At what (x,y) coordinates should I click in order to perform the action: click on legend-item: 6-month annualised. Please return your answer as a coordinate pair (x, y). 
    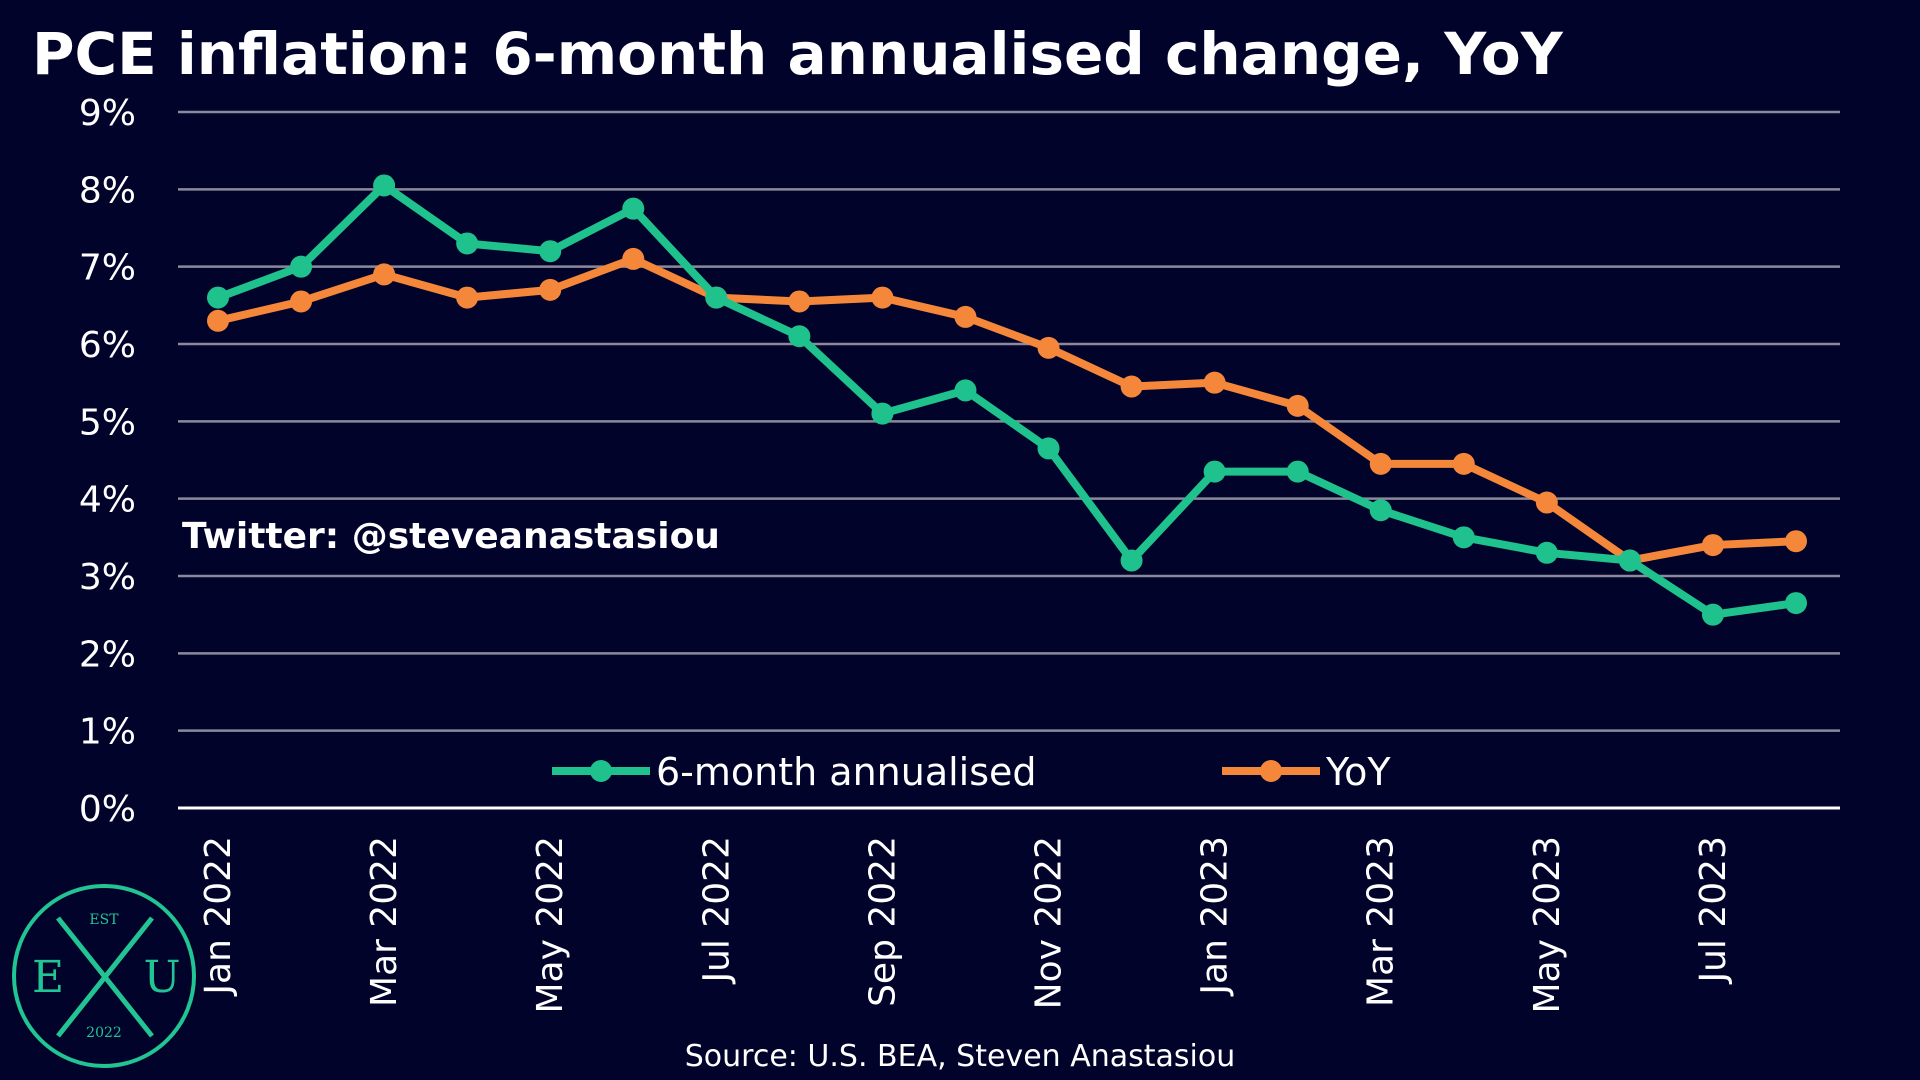
    Looking at the image, I should click on (794, 772).